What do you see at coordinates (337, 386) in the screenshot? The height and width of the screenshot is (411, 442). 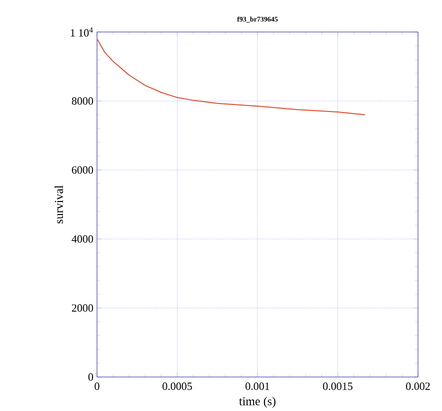 I see `x-tick-label: 0.0015` at bounding box center [337, 386].